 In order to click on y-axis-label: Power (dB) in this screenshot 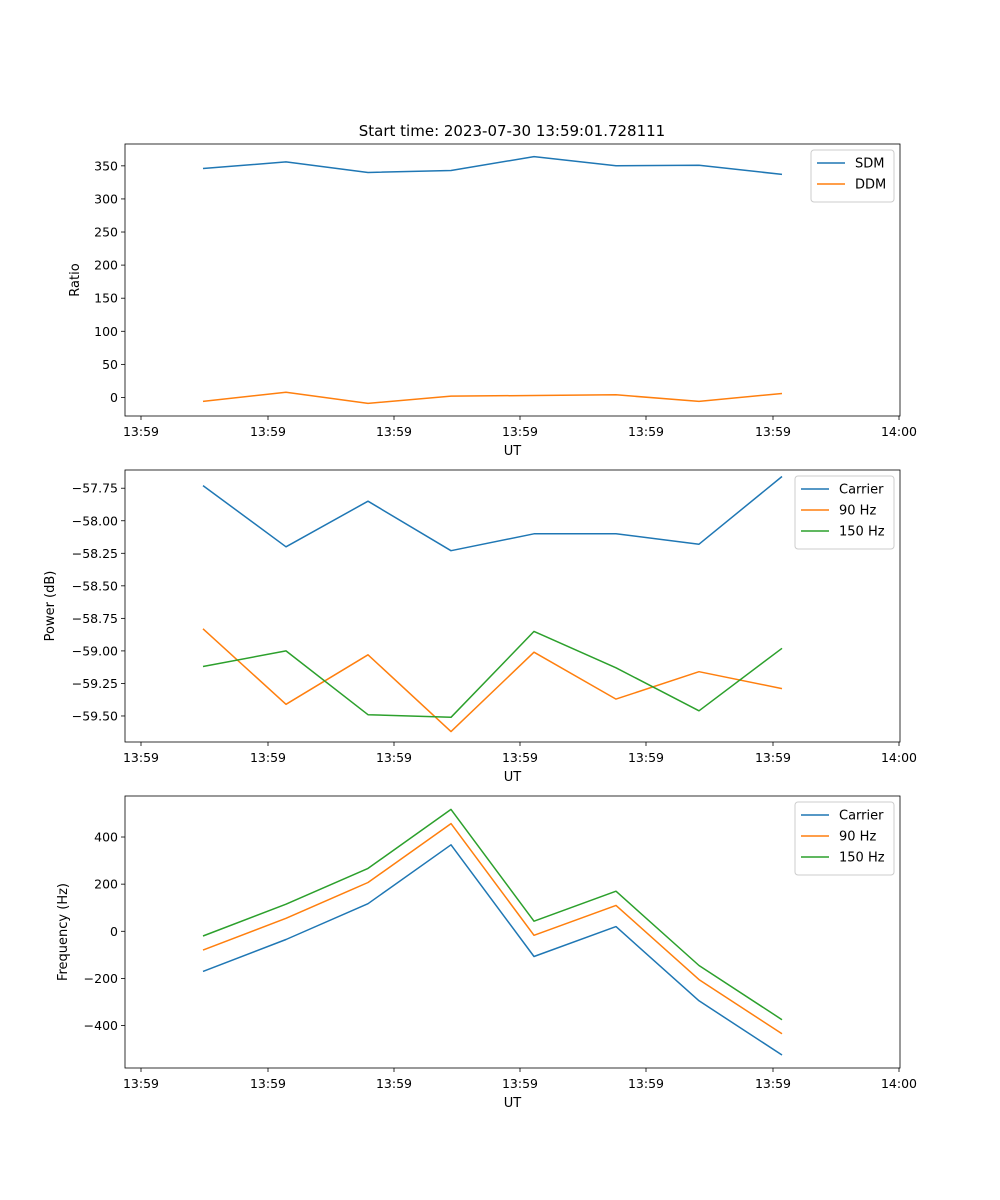, I will do `click(50, 606)`.